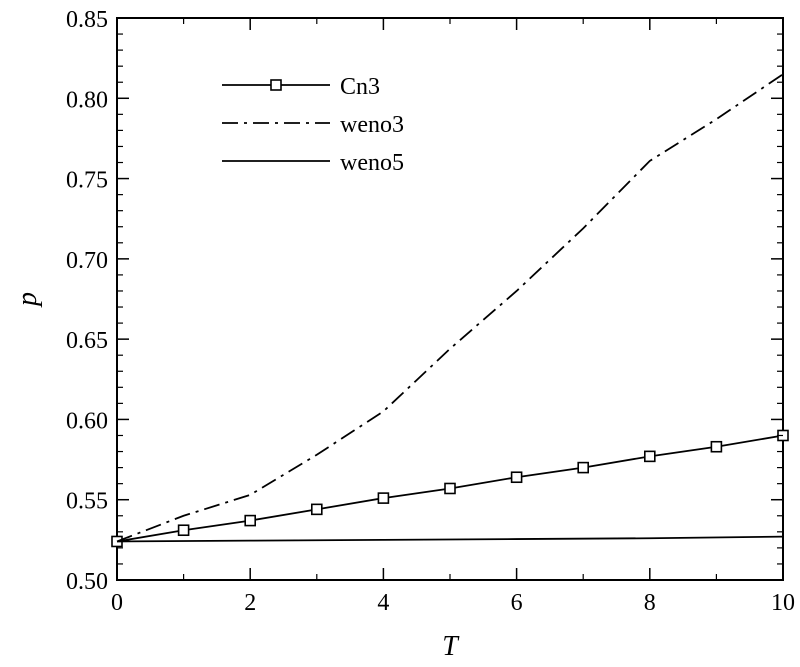 The height and width of the screenshot is (667, 800). Describe the element at coordinates (451, 646) in the screenshot. I see `x-axis-title: T` at that location.